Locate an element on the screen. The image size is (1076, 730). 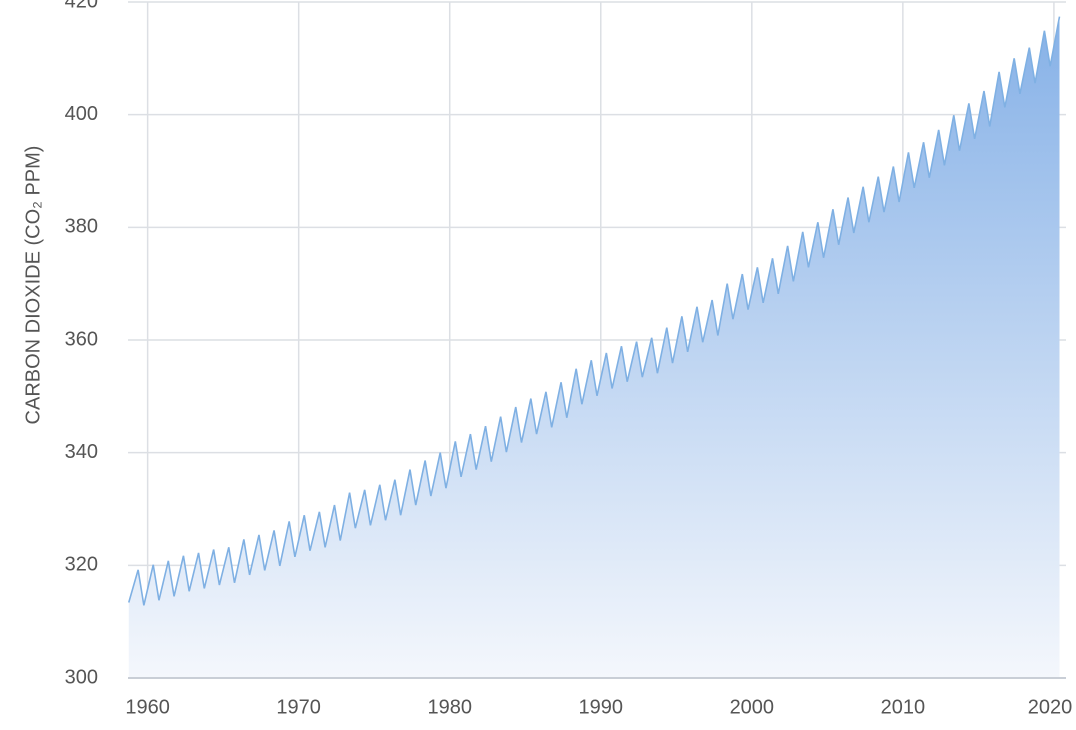
y-tick-label: 300 is located at coordinates (81, 677).